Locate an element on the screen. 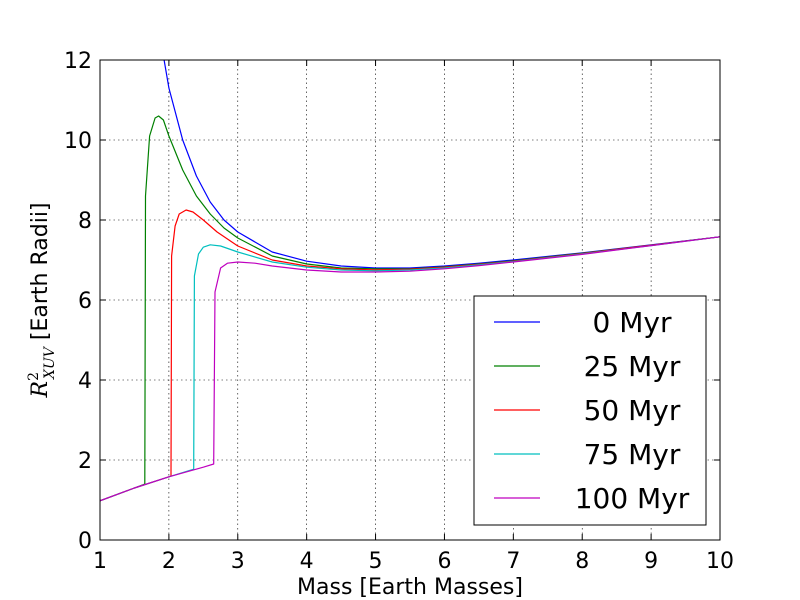 The height and width of the screenshot is (600, 800). y-tick-label: 0 is located at coordinates (85, 541).